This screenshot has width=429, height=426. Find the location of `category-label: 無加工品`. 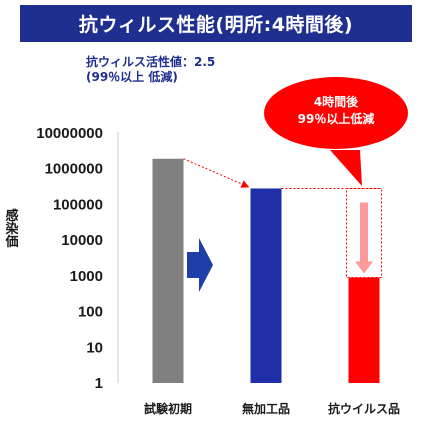

category-label: 無加工品 is located at coordinates (266, 408).